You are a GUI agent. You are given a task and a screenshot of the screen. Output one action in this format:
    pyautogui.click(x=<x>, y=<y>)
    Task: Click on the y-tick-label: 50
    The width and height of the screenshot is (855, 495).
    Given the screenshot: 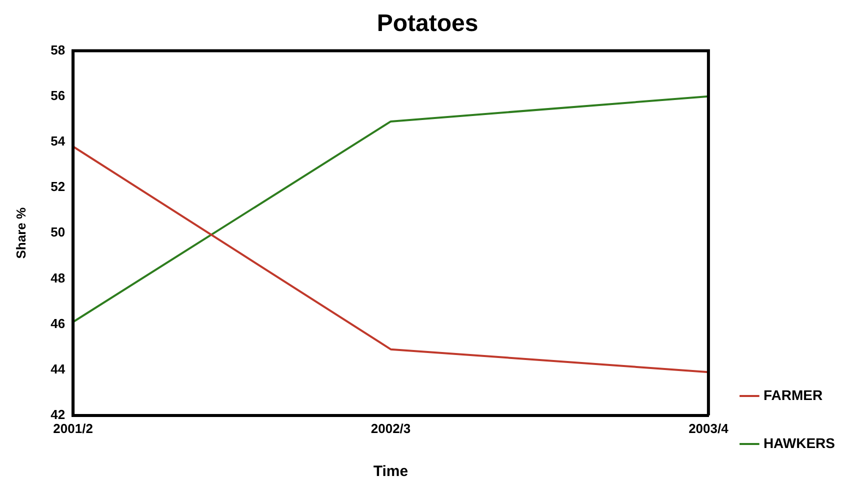 What is the action you would take?
    pyautogui.click(x=58, y=232)
    